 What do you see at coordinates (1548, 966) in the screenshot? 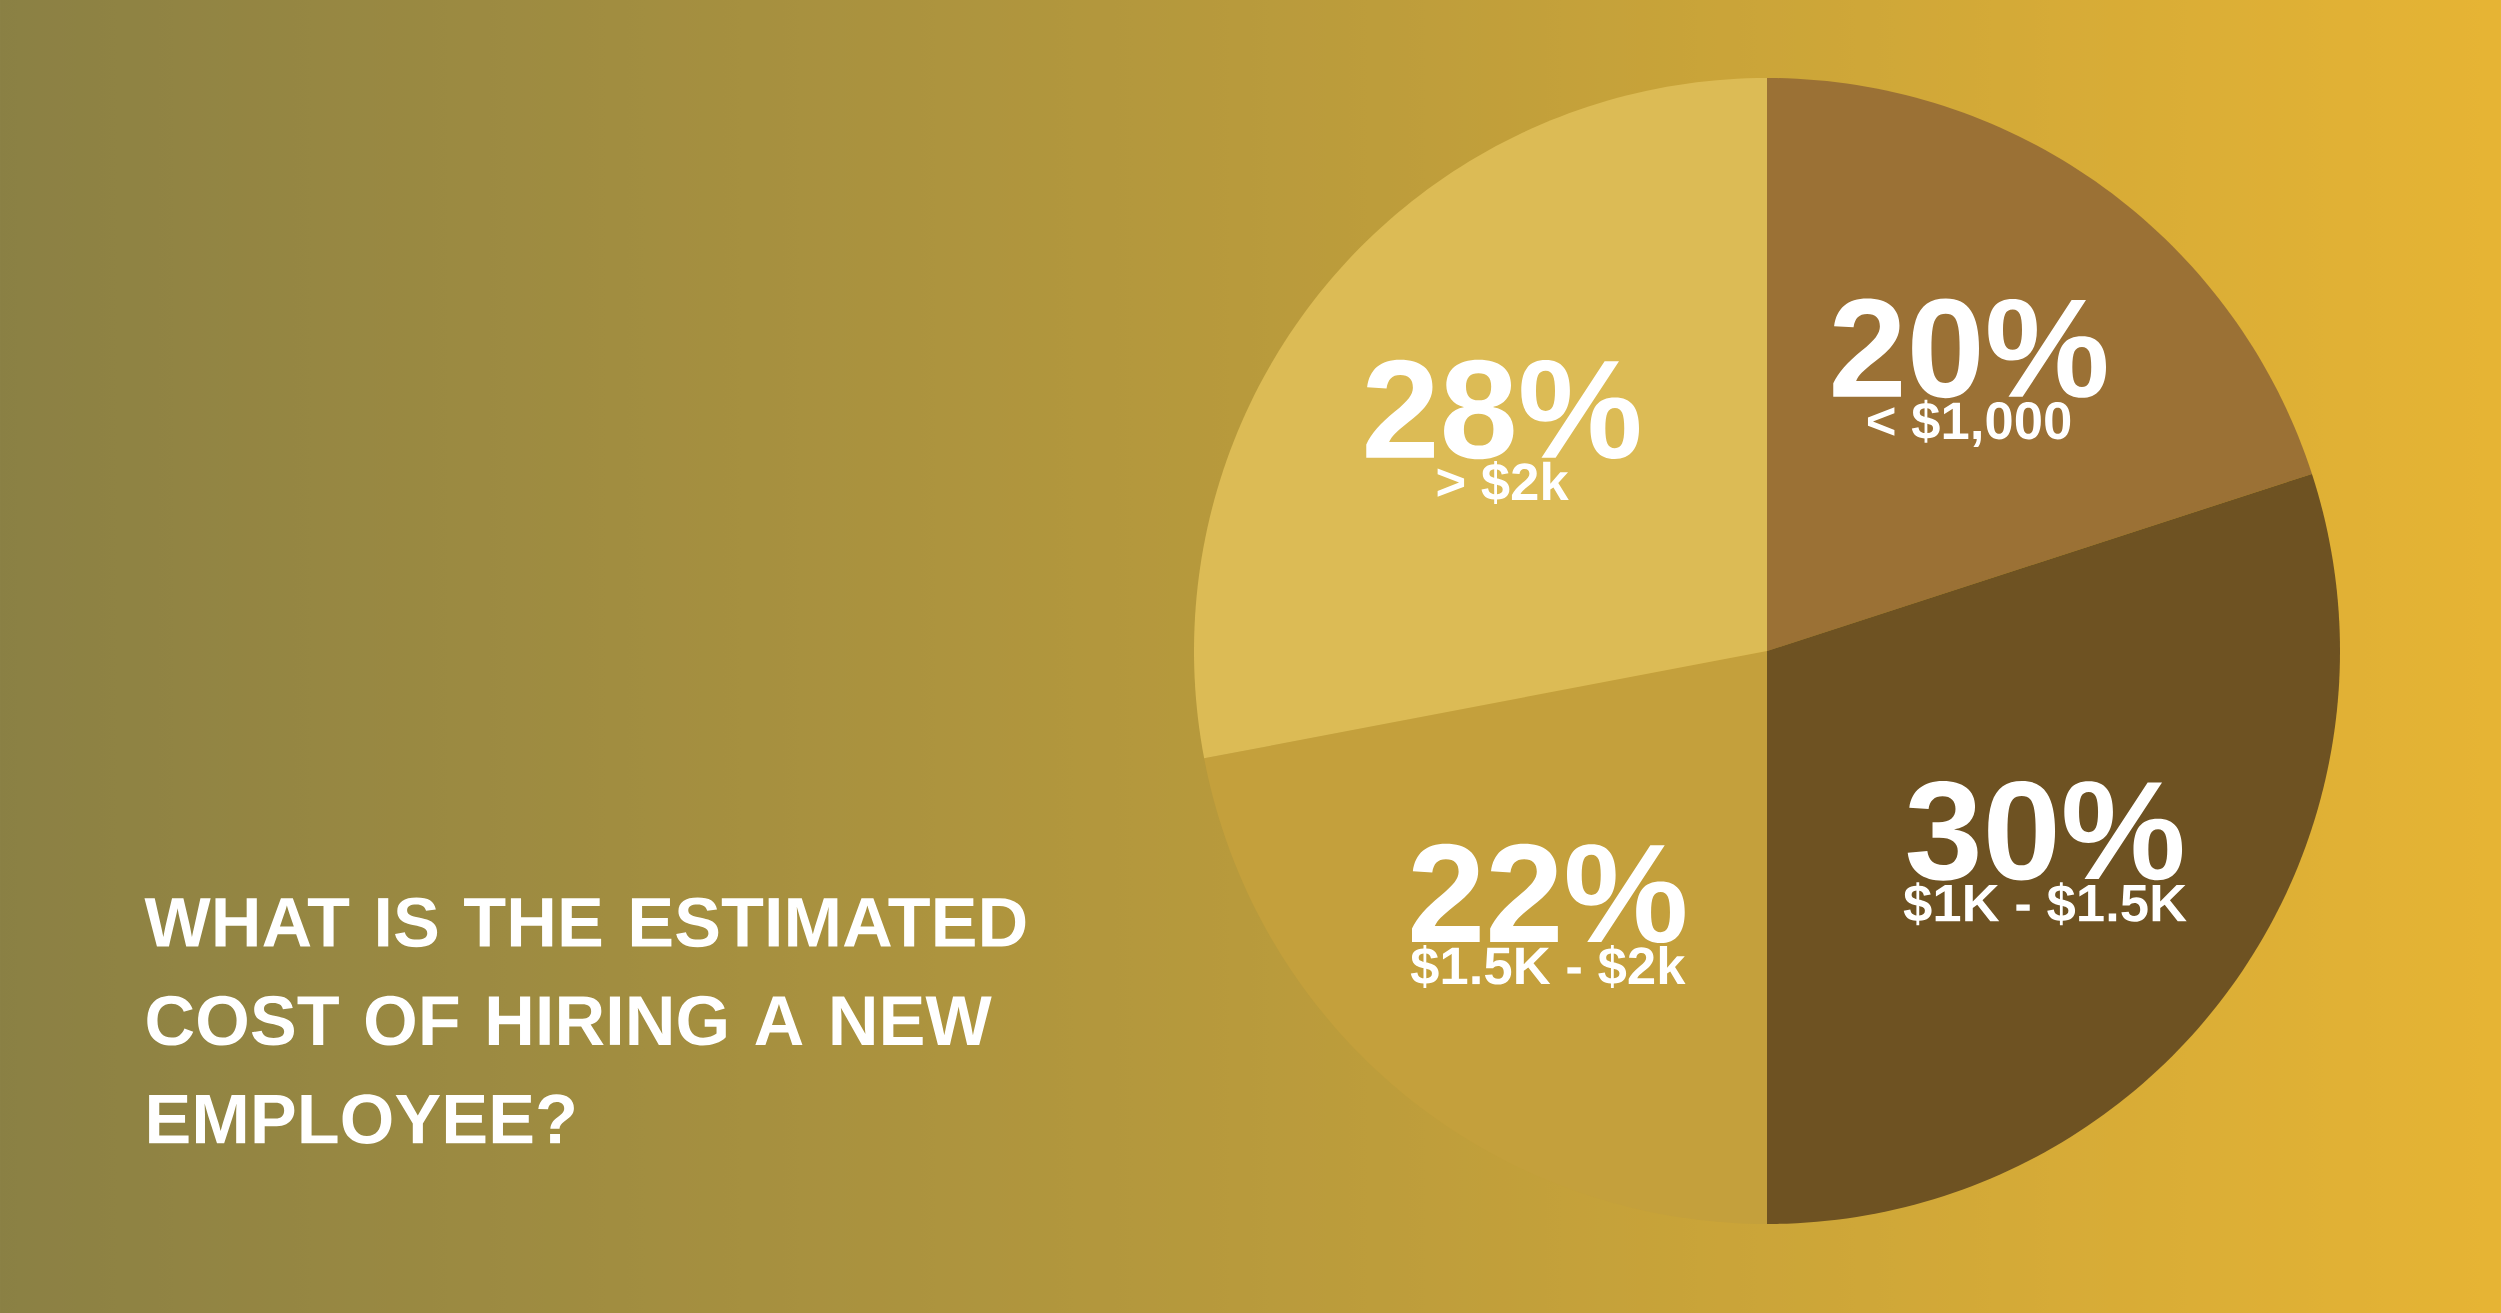
I see `slice-label: $1.5K - $2k` at bounding box center [1548, 966].